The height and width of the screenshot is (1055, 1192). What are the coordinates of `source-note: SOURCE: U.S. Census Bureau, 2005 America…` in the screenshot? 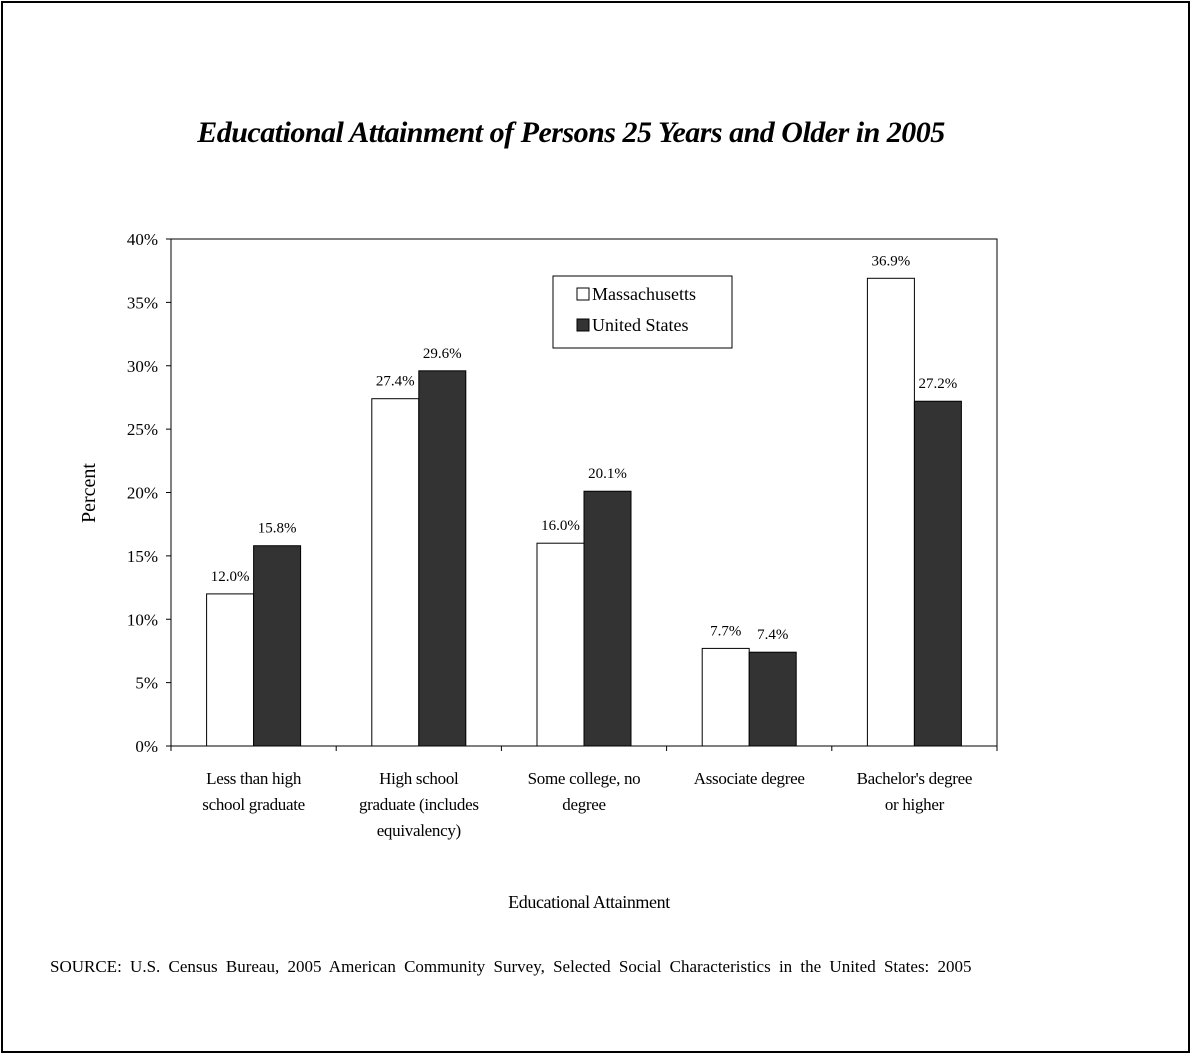 It's located at (511, 966).